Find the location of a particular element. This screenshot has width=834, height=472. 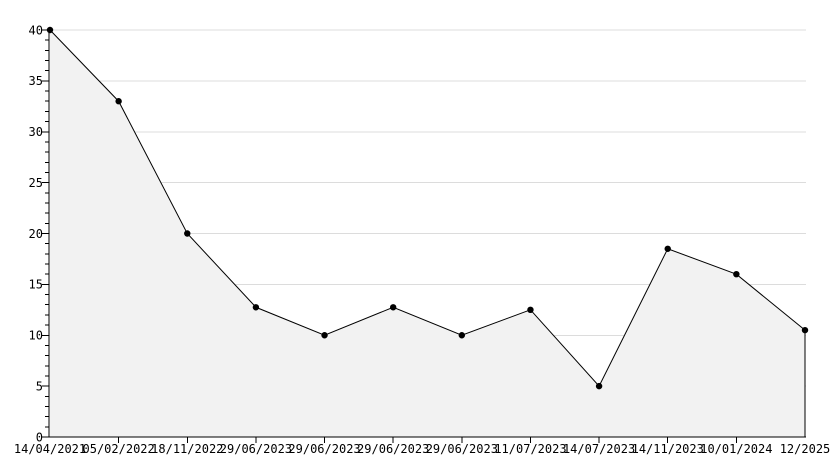

x-axis-tick-label: 05/02/2022 is located at coordinates (119, 449).